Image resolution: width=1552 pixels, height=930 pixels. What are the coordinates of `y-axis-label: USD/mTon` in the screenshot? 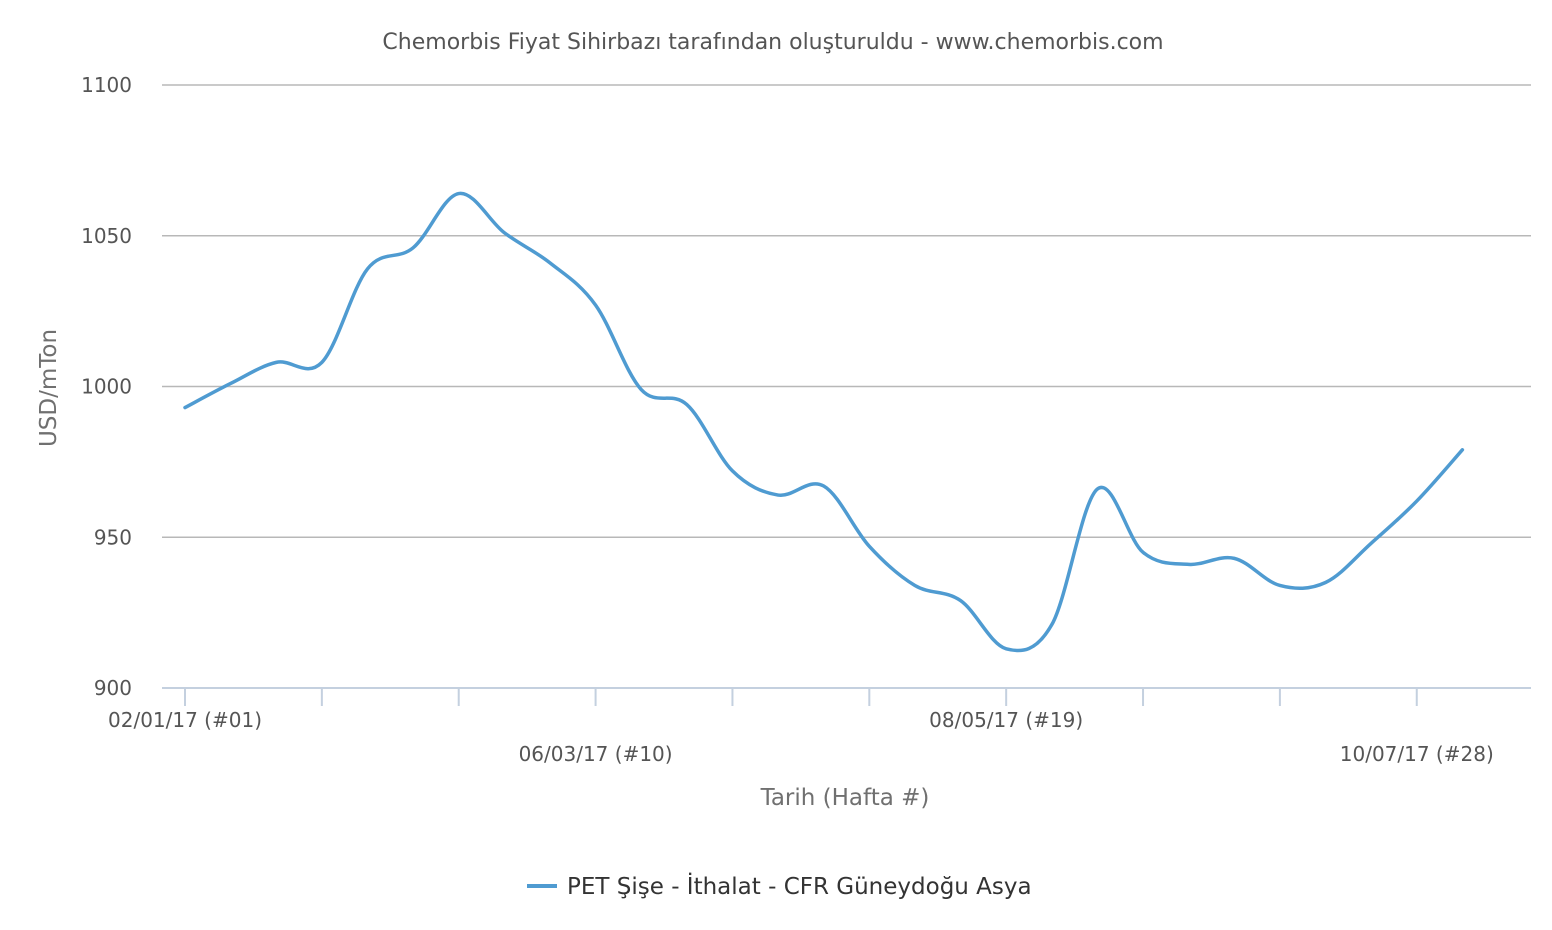 It's located at (49, 388).